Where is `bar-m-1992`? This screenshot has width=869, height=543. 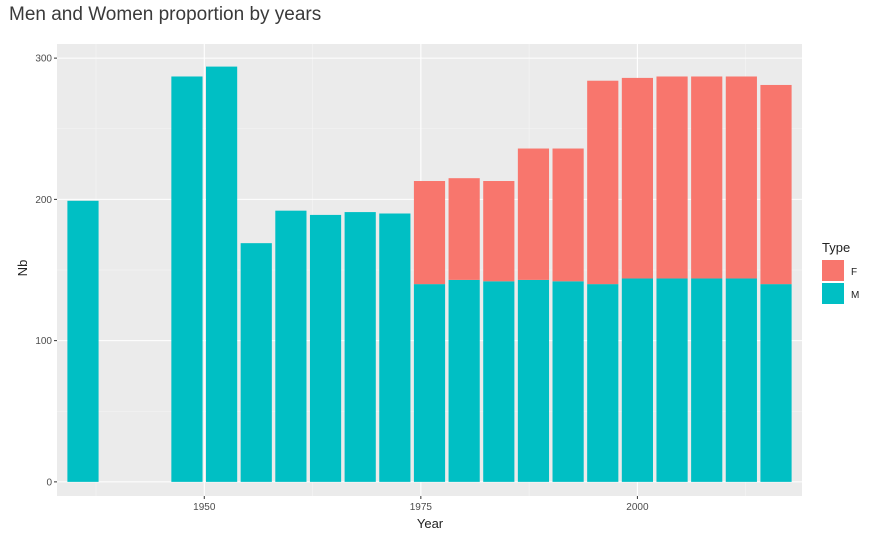
bar-m-1992 is located at coordinates (568, 381).